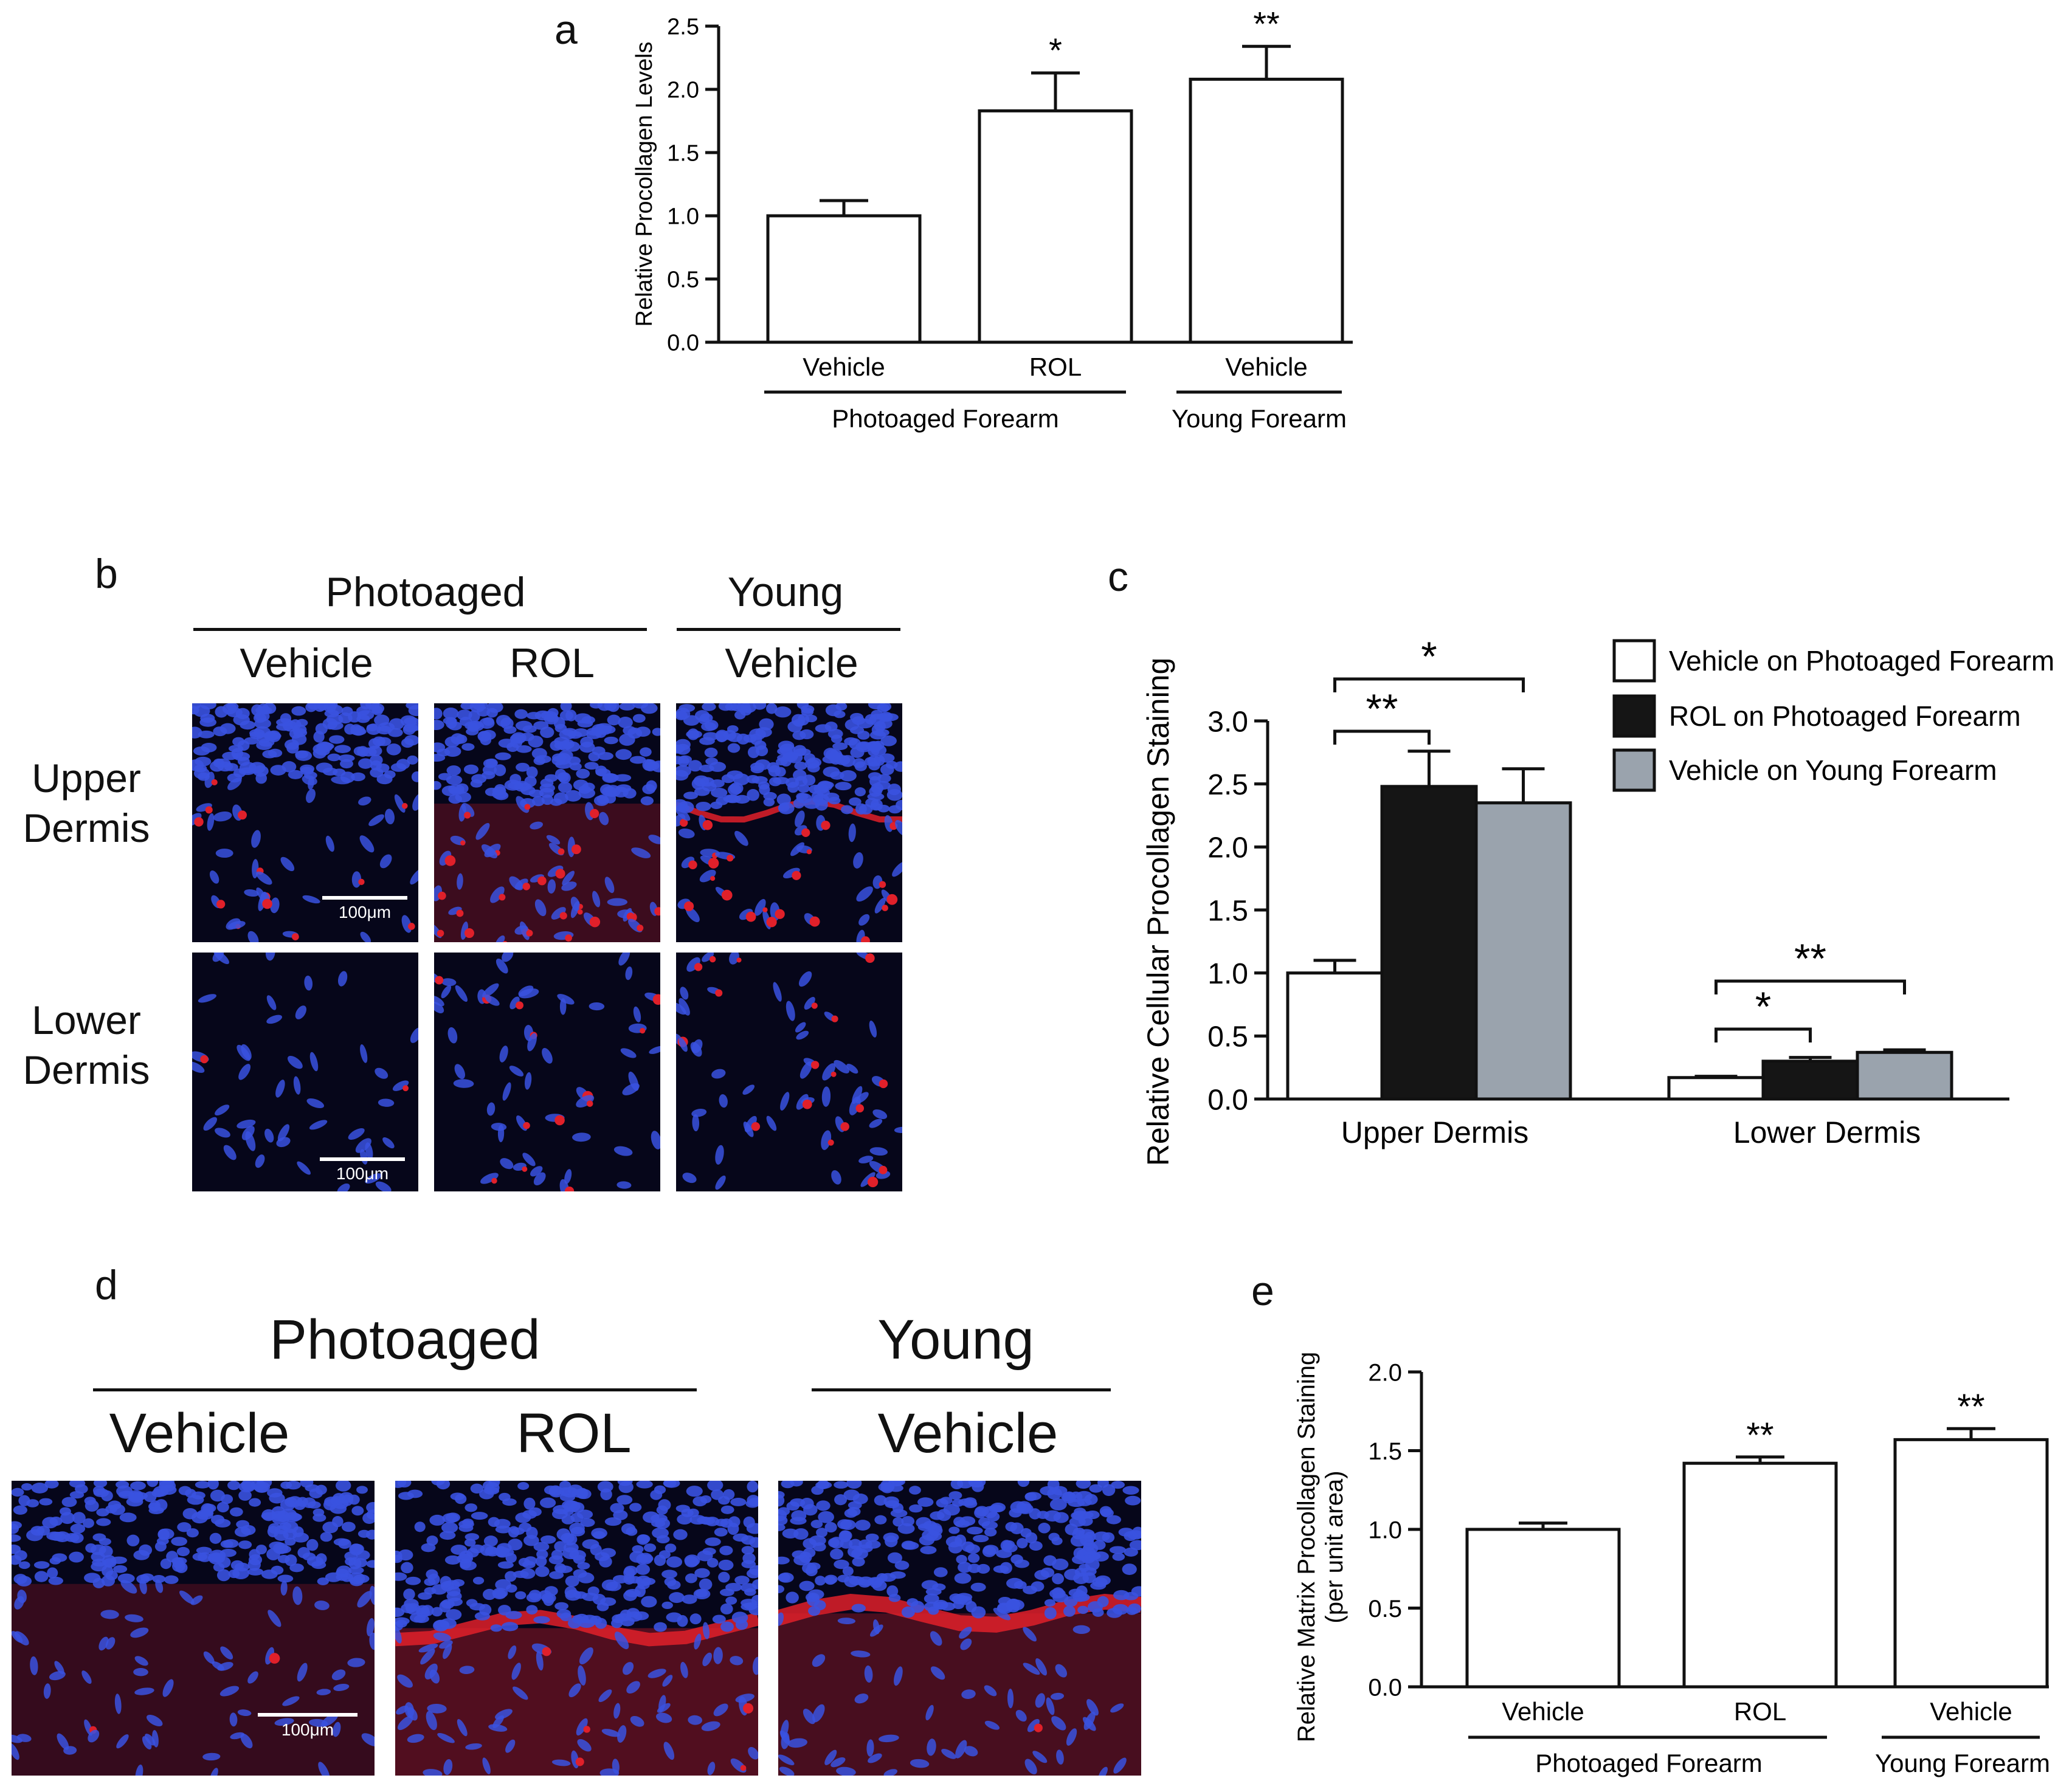 This screenshot has width=2072, height=1778. Describe the element at coordinates (305, 822) in the screenshot. I see `micrograph-upper-vehicle-photoaged` at that location.